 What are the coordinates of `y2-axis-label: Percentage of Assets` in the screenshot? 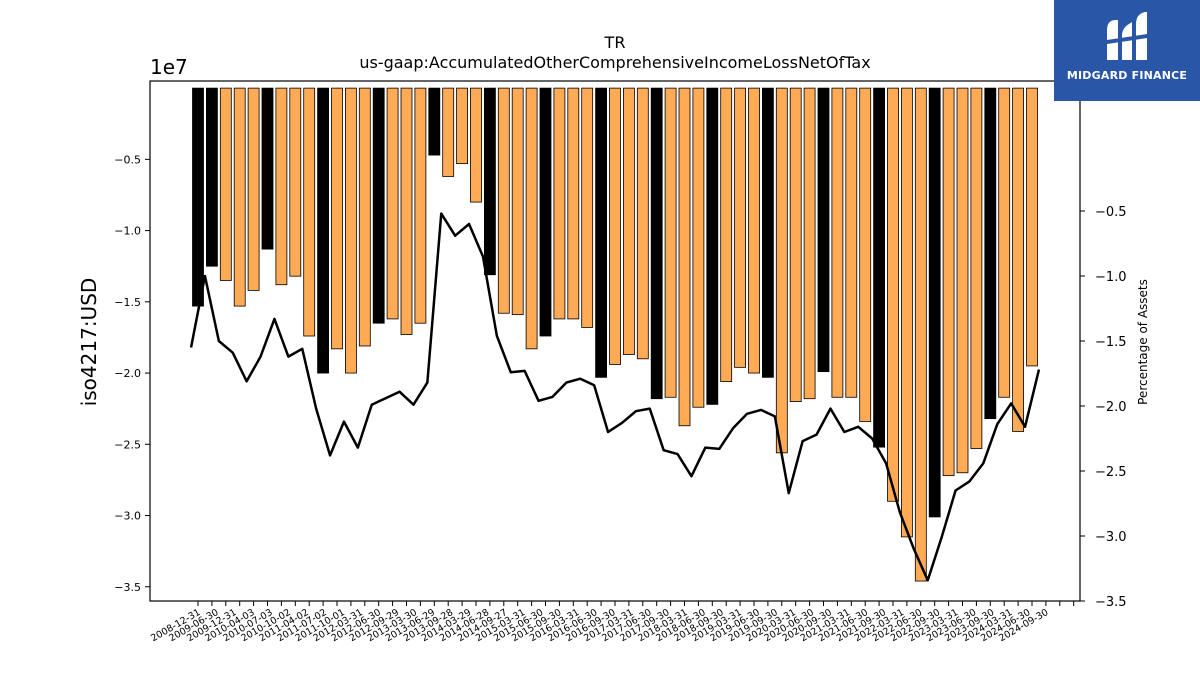 It's located at (1143, 342).